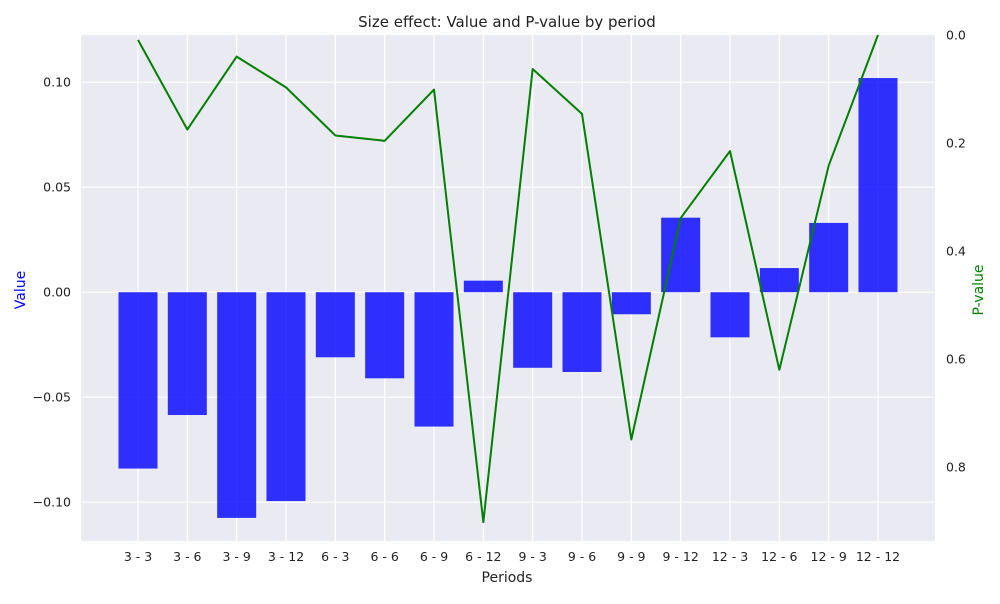  What do you see at coordinates (730, 556) in the screenshot?
I see `x-tick-label: 12 - 3` at bounding box center [730, 556].